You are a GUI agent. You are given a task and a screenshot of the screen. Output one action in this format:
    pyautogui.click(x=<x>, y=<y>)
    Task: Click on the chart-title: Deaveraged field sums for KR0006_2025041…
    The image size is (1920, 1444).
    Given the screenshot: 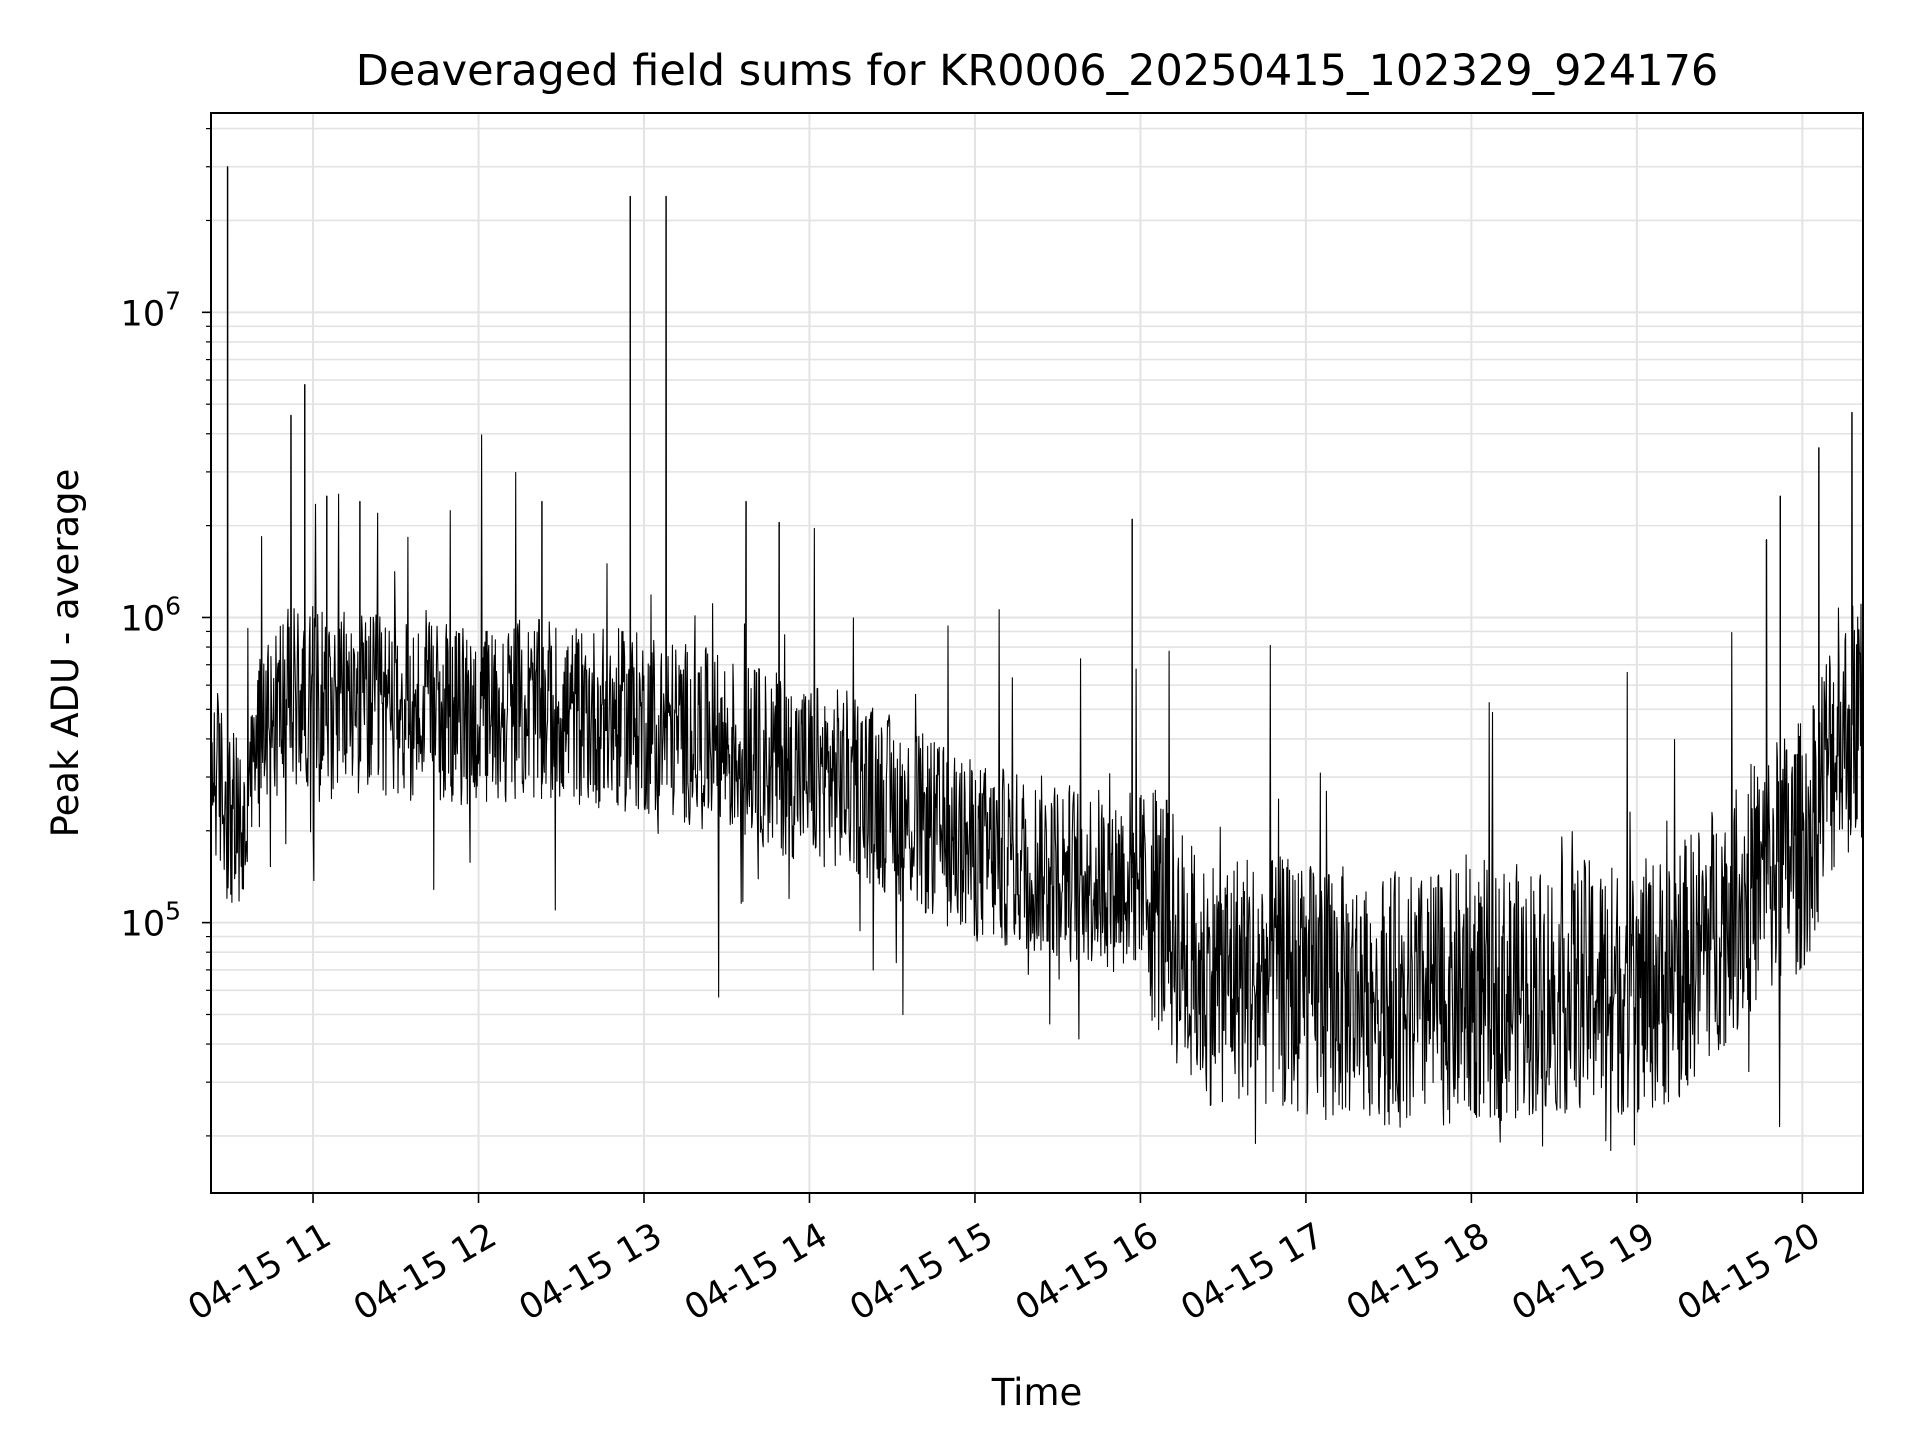 What is the action you would take?
    pyautogui.click(x=1037, y=71)
    